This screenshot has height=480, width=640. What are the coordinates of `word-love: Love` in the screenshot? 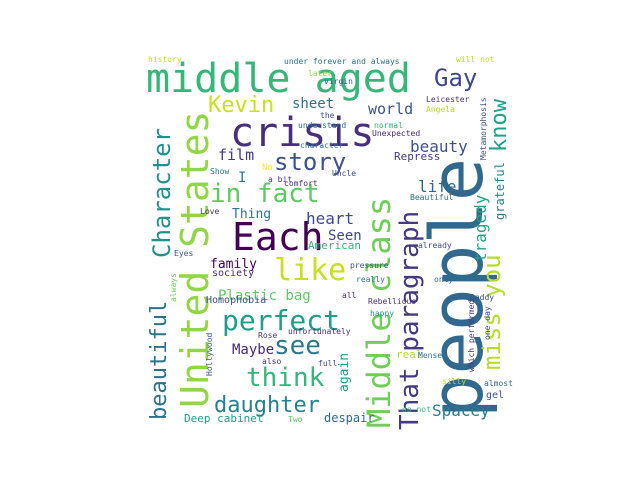 It's located at (209, 211).